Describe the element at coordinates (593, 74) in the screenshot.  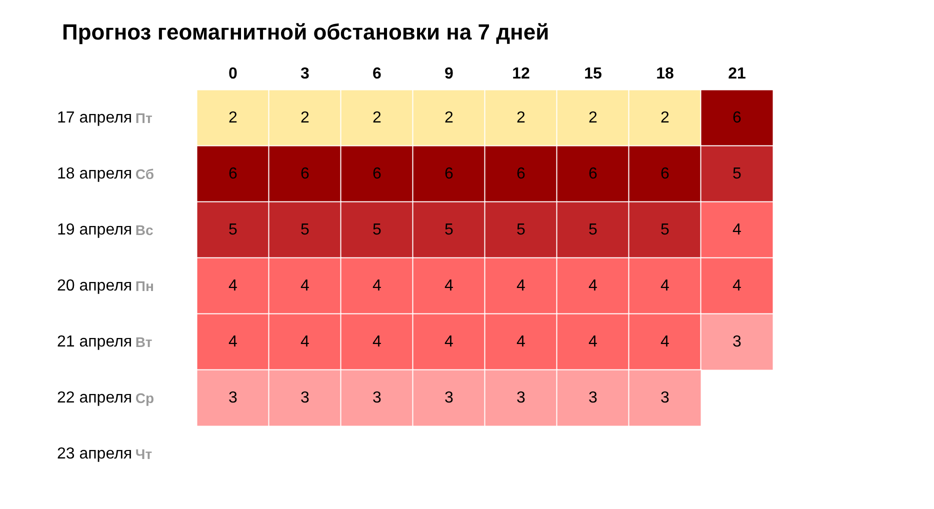
I see `x-tick-label: 15` at that location.